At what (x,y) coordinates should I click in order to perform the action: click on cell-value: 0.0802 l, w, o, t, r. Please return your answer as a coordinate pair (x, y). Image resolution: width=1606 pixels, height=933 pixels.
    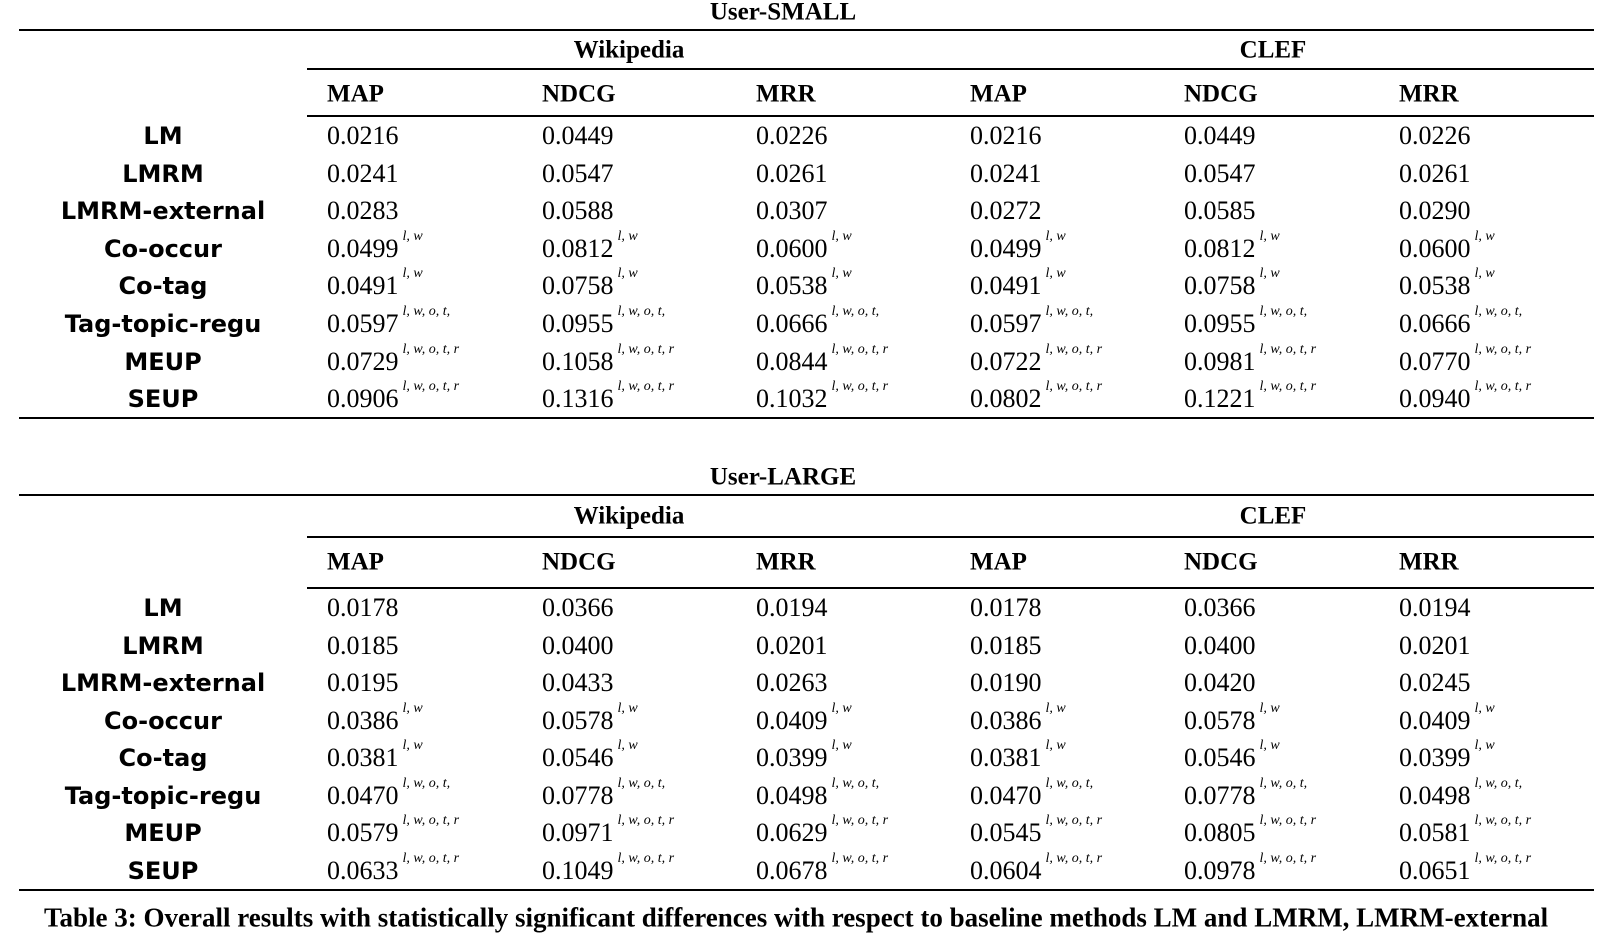
    Looking at the image, I should click on (1036, 396).